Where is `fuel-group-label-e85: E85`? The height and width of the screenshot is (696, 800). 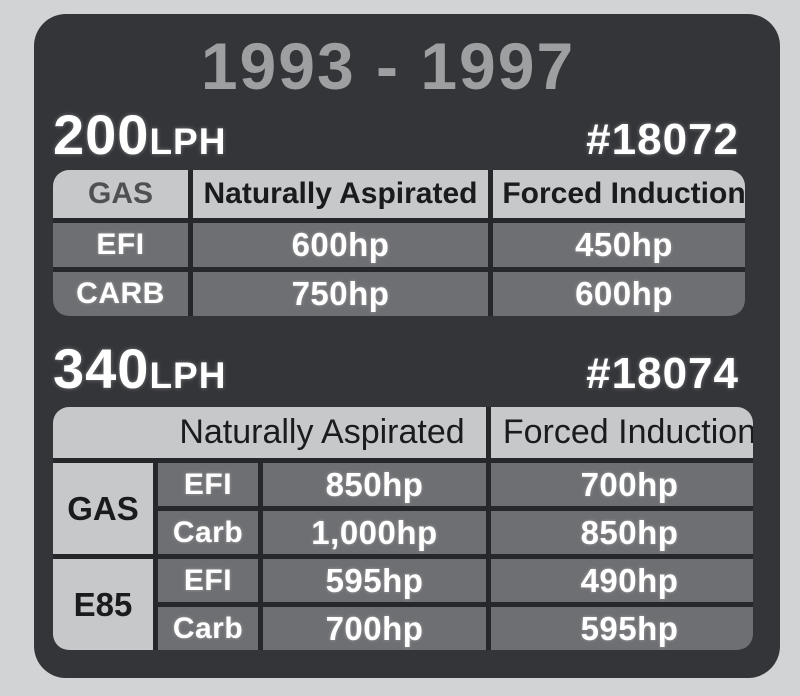 fuel-group-label-e85: E85 is located at coordinates (103, 604).